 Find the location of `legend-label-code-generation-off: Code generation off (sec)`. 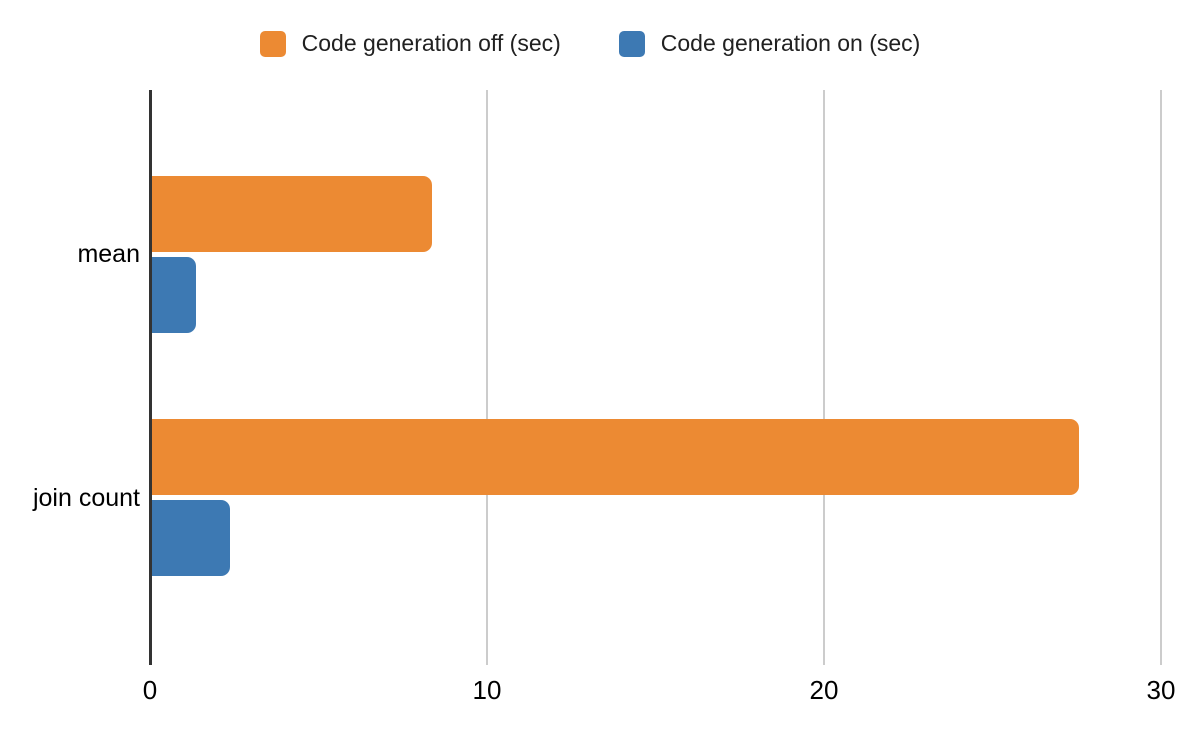

legend-label-code-generation-off: Code generation off (sec) is located at coordinates (431, 43).